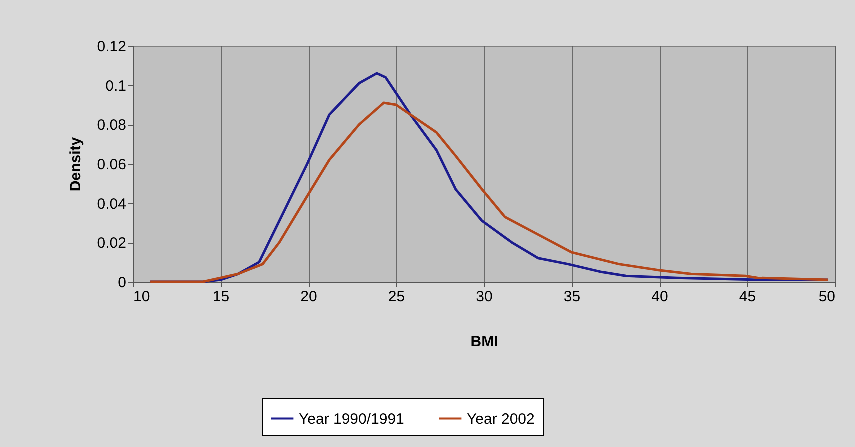 This screenshot has width=855, height=447. Describe the element at coordinates (221, 297) in the screenshot. I see `x-tick-label: 15` at that location.